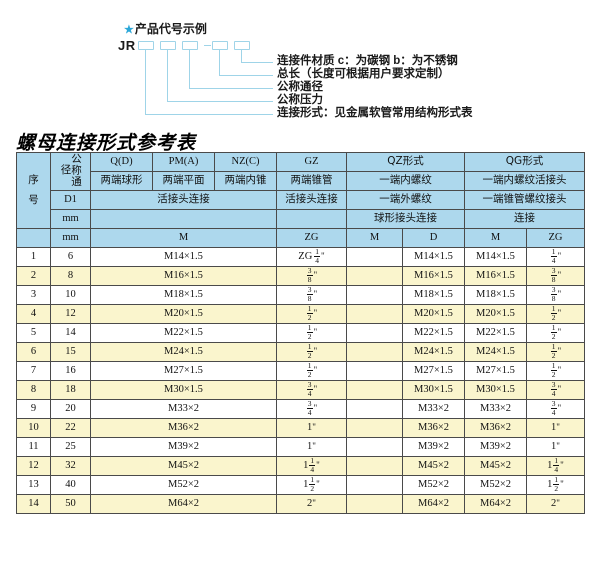 The width and height of the screenshot is (600, 567). Describe the element at coordinates (524, 200) in the screenshot. I see `header-conn-qg: 一端锥管螺纹接头` at that location.